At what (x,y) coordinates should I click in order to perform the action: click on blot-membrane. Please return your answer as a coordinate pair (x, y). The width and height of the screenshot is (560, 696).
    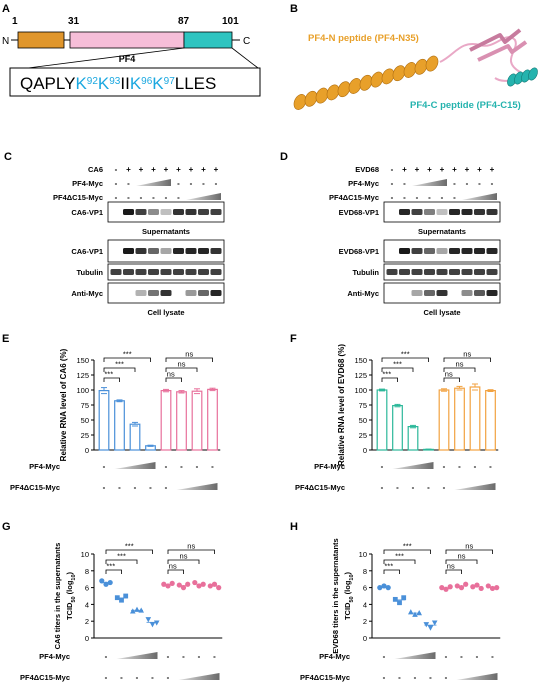
    Looking at the image, I should click on (166, 251).